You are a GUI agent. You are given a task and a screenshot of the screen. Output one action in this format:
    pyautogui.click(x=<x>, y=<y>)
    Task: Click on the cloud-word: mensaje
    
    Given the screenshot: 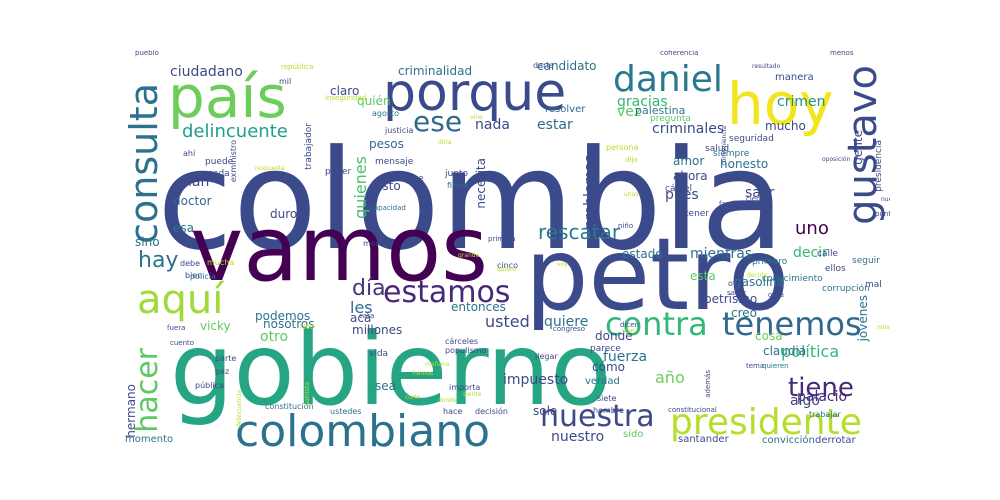 What is the action you would take?
    pyautogui.click(x=394, y=162)
    